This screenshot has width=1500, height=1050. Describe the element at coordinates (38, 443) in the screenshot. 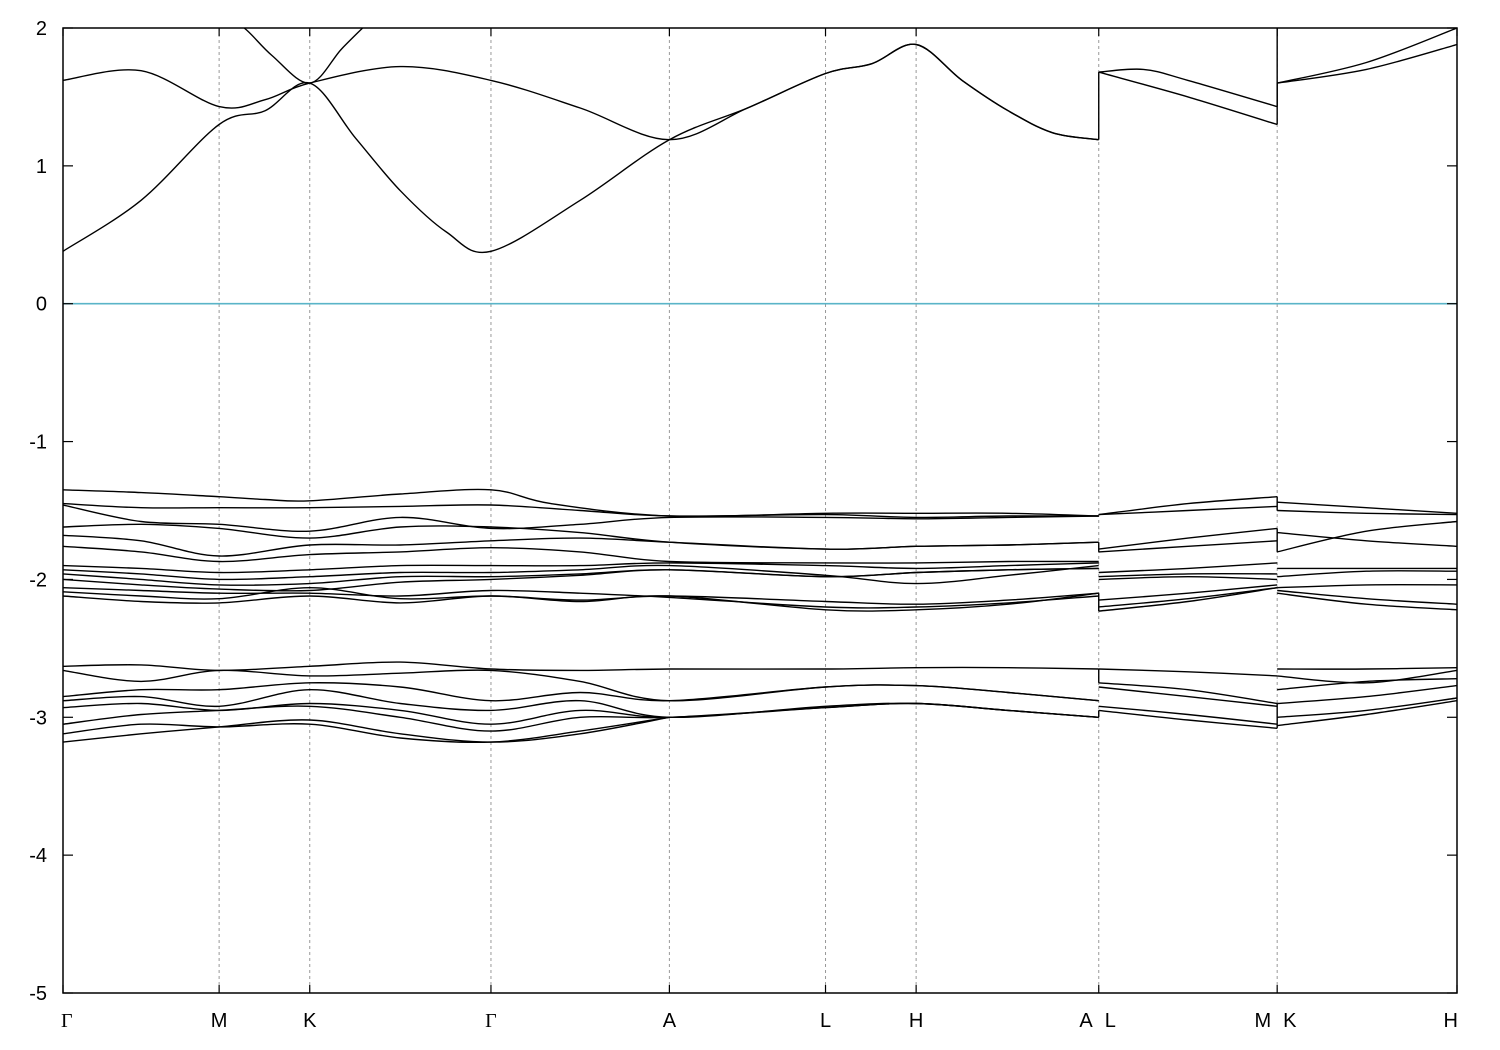

I see `y-tick-label: -1` at that location.